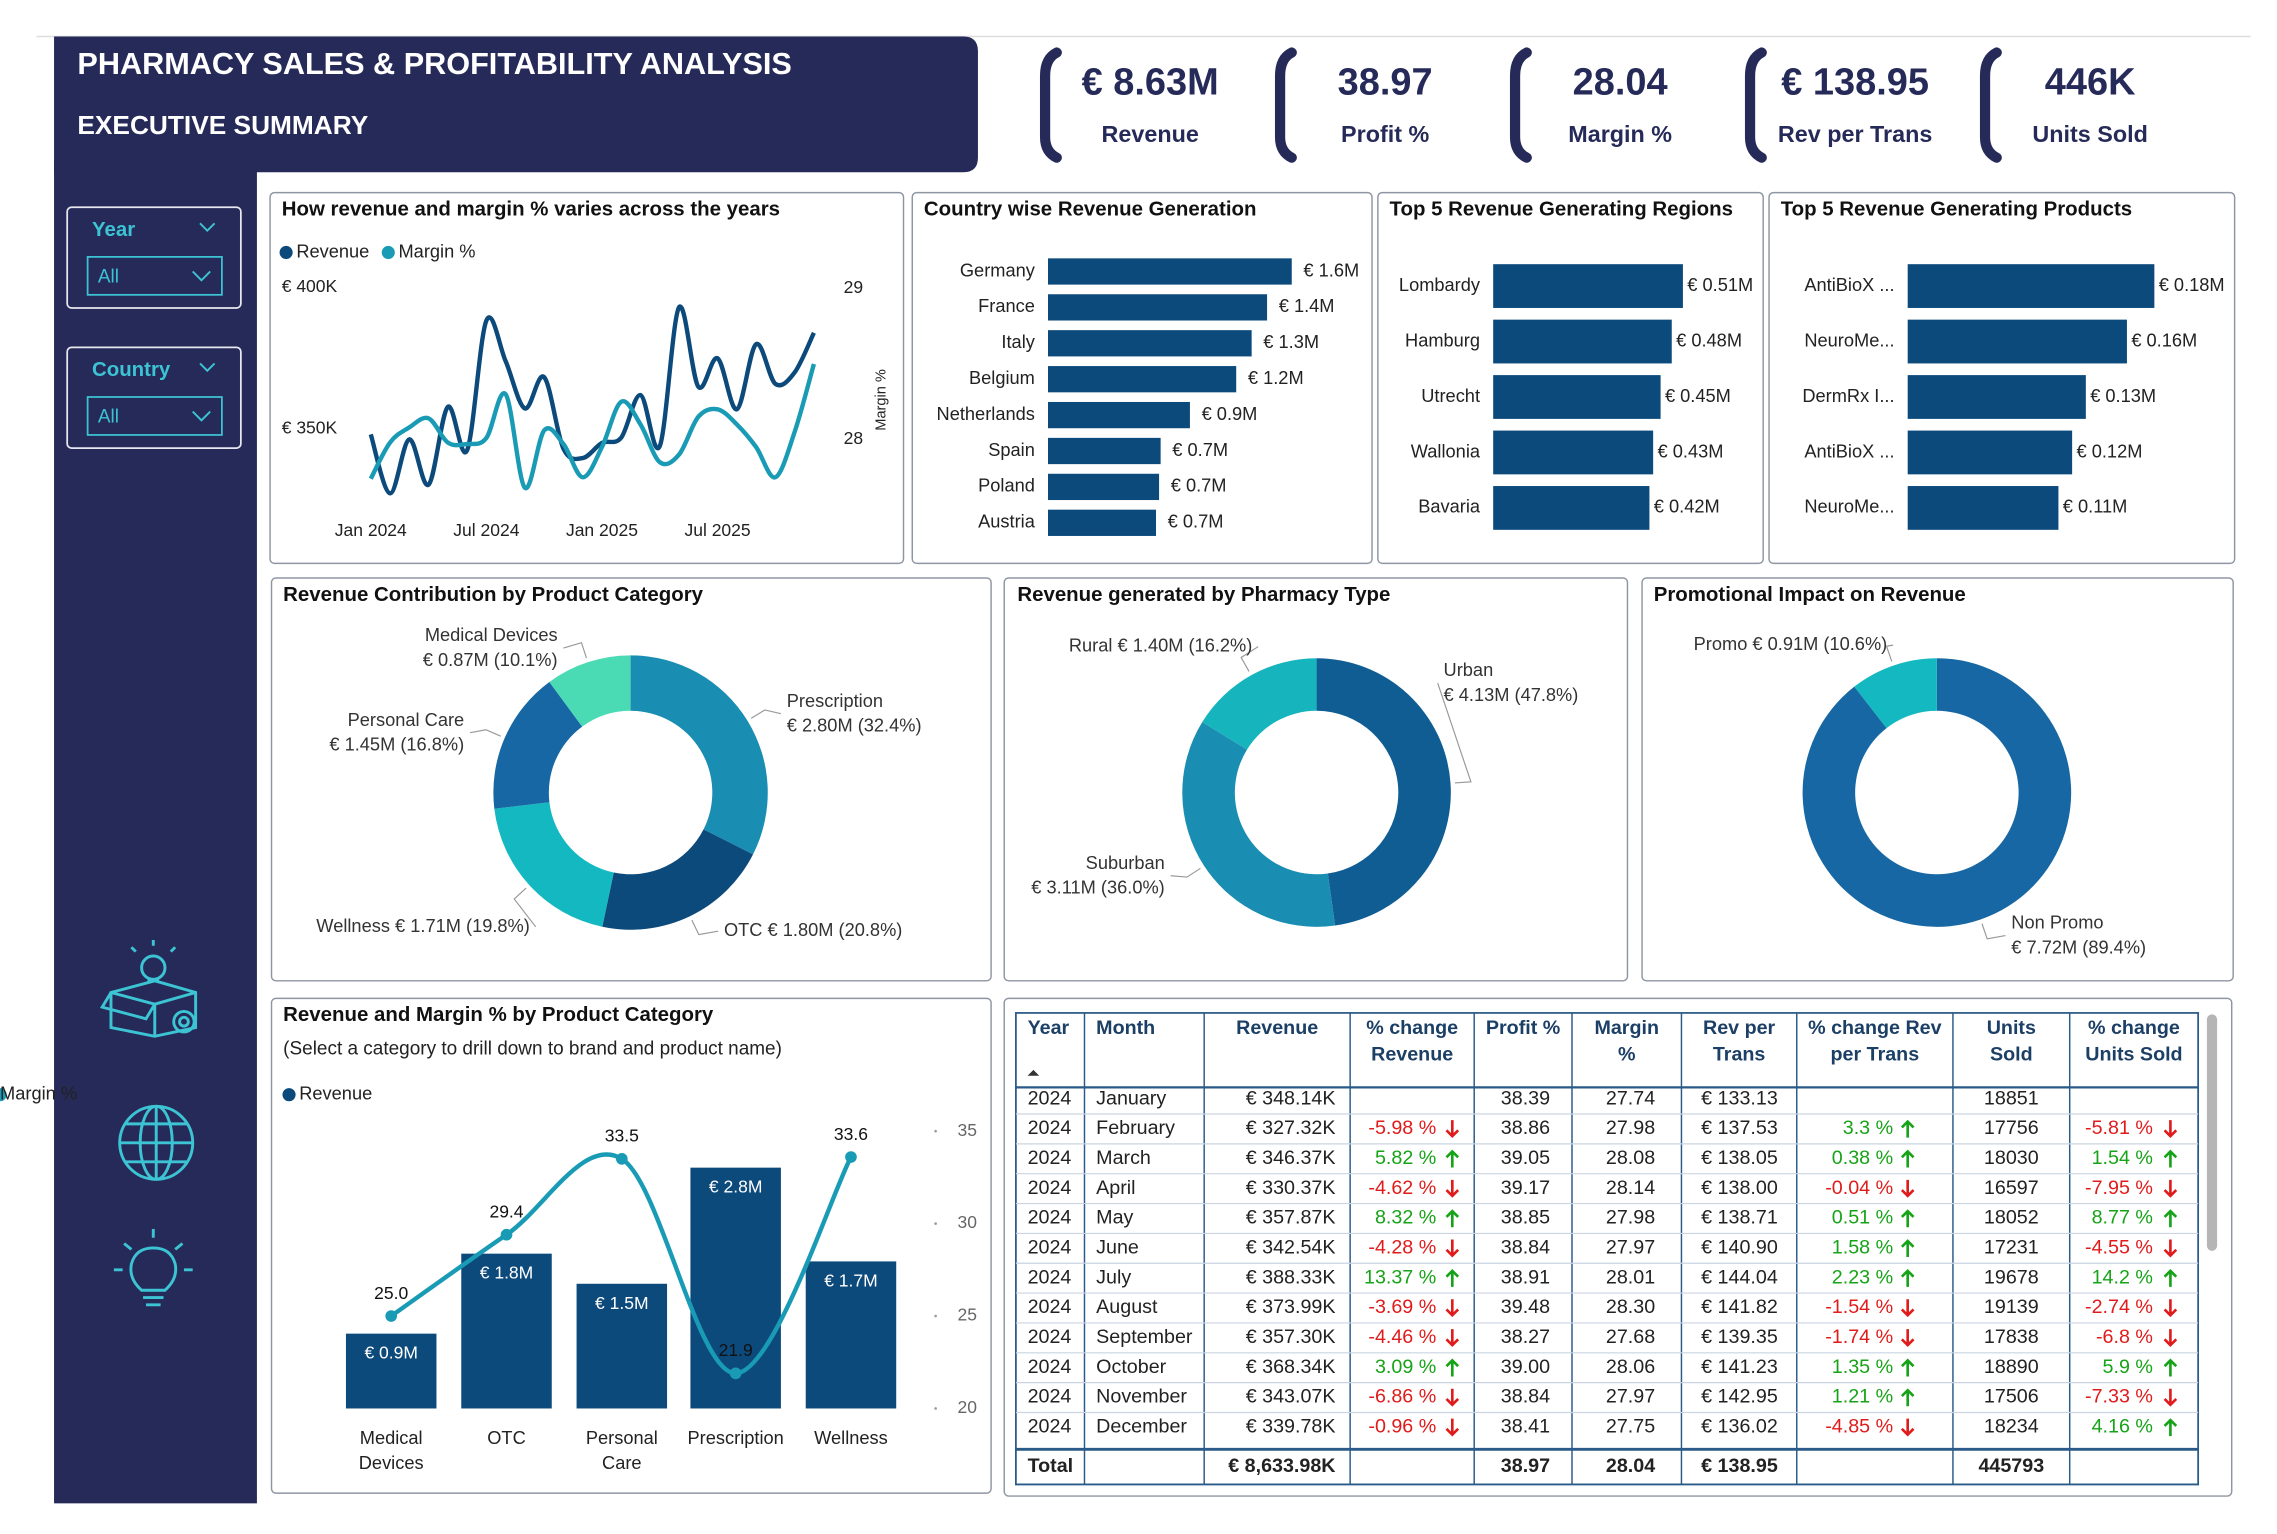  What do you see at coordinates (1449, 506) in the screenshot?
I see `category-label: Bavaria` at bounding box center [1449, 506].